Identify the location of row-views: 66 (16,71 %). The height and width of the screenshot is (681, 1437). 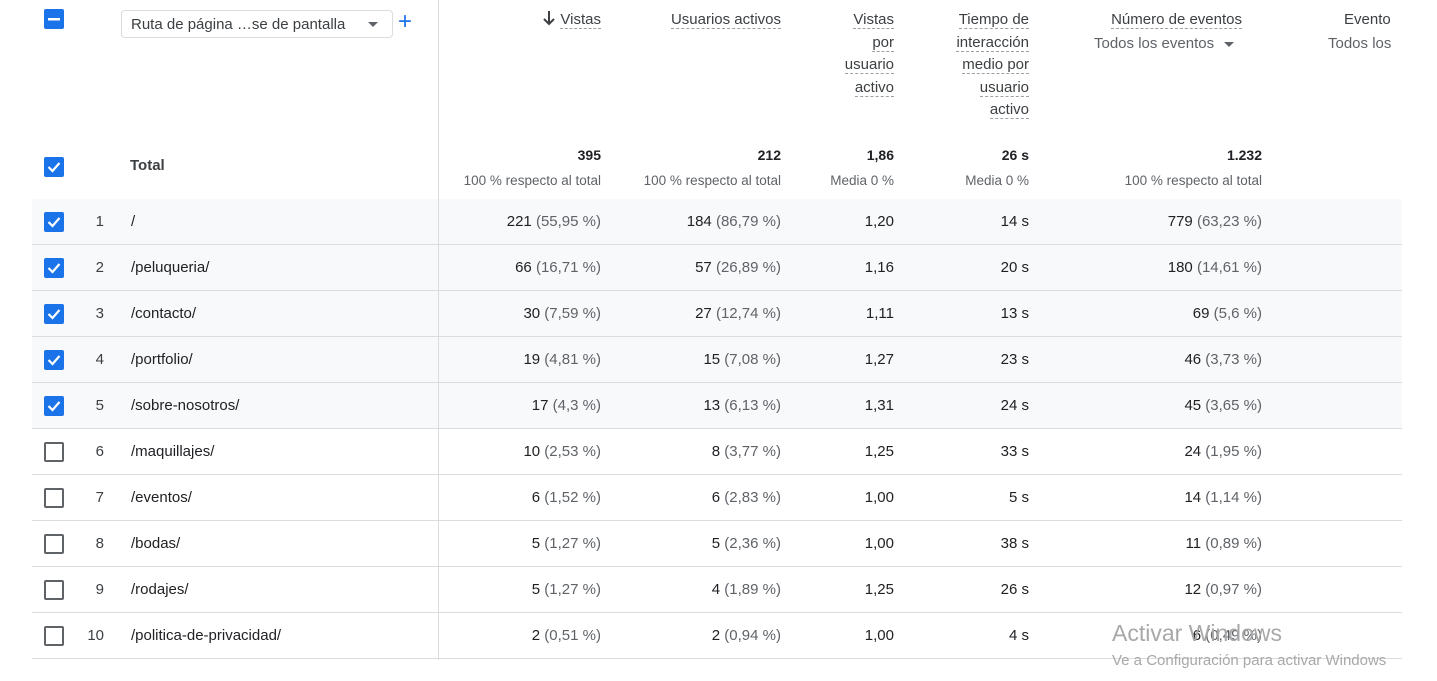
(558, 267).